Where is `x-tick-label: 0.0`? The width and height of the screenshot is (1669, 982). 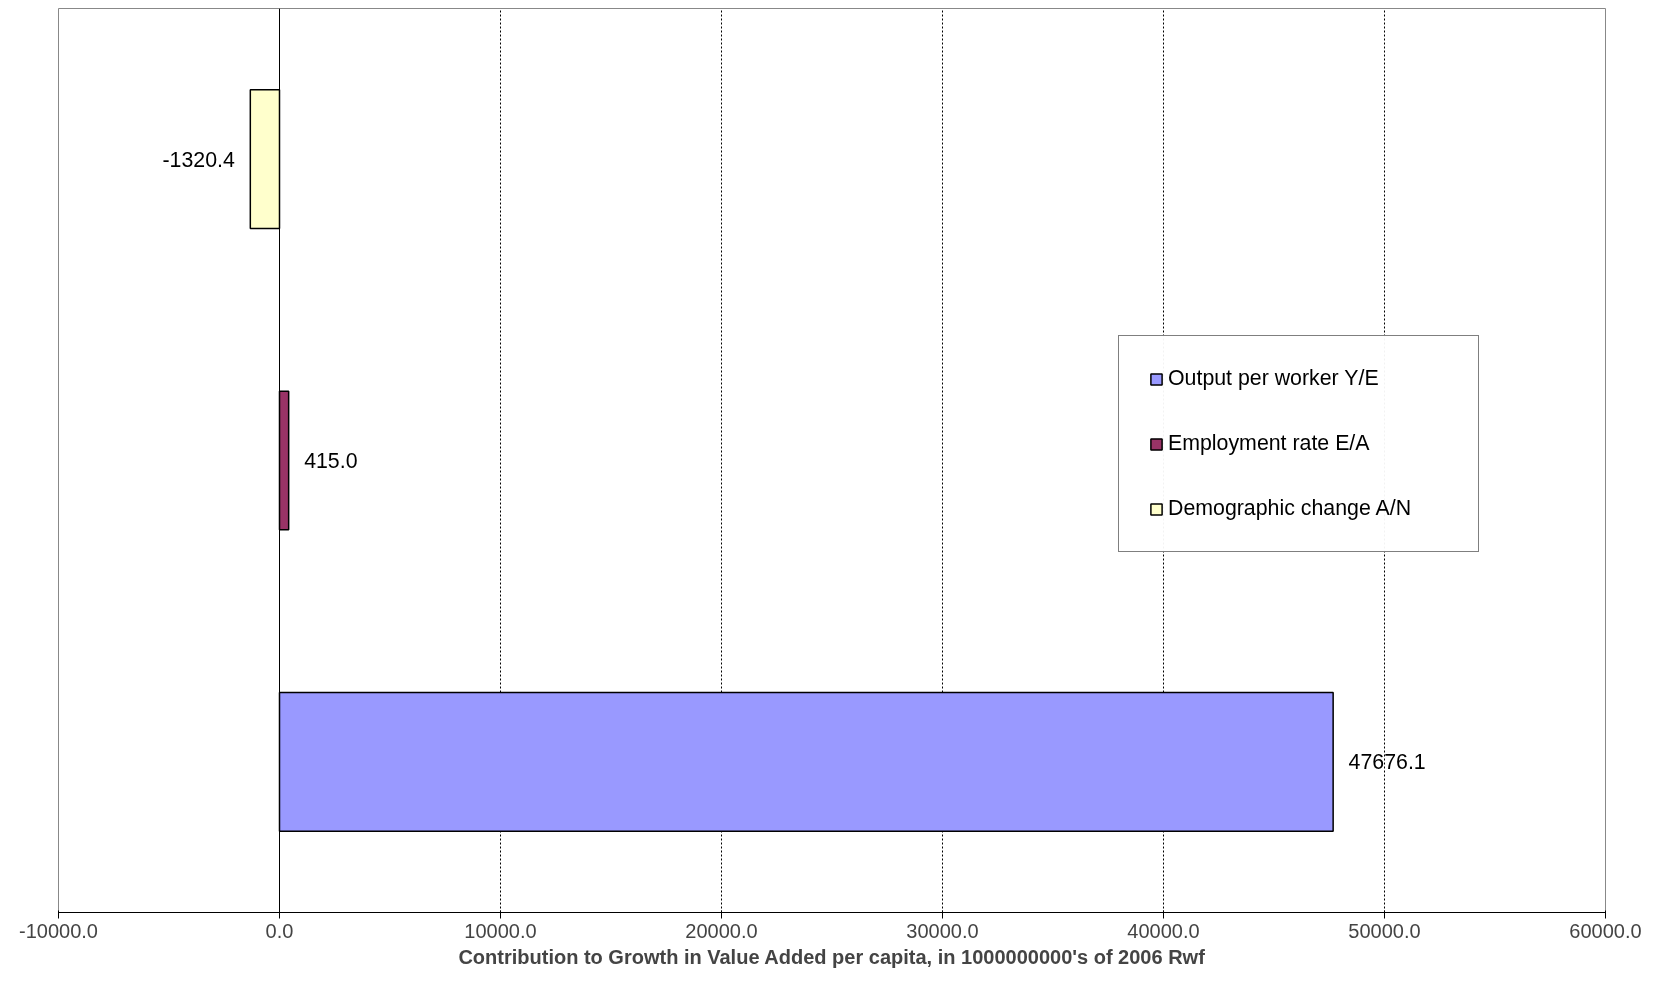
x-tick-label: 0.0 is located at coordinates (279, 930).